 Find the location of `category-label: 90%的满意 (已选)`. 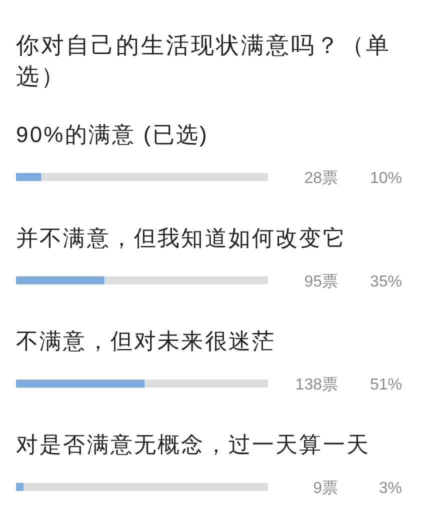

category-label: 90%的满意 (已选) is located at coordinates (112, 134).